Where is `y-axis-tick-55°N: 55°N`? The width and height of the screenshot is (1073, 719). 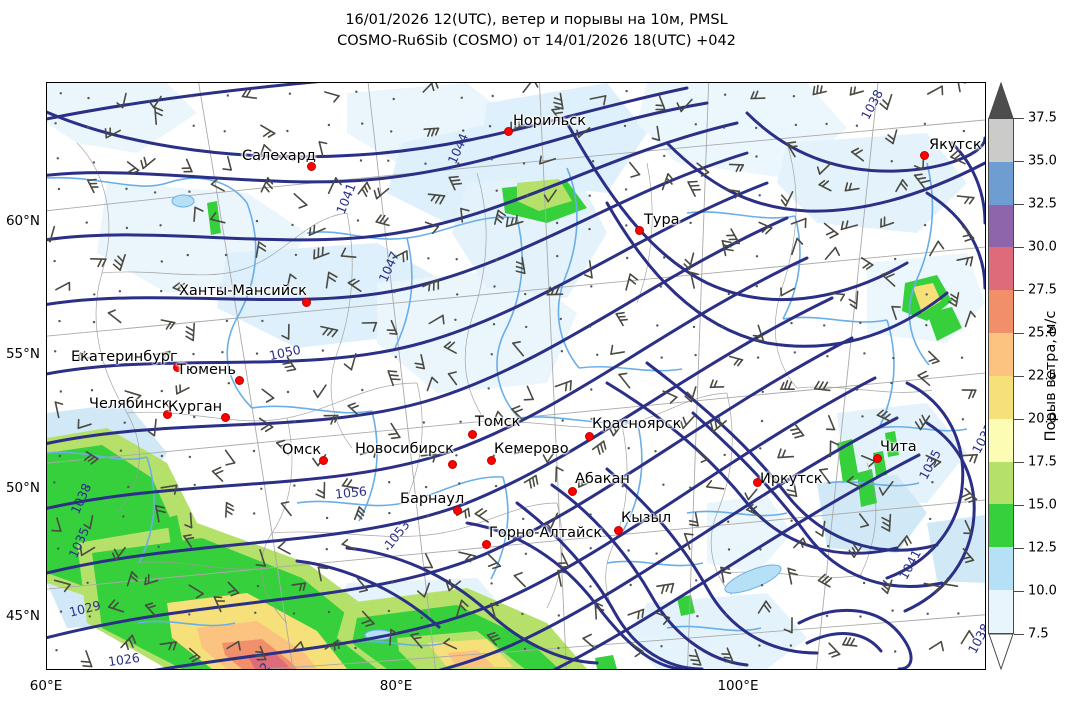
y-axis-tick-55°N: 55°N is located at coordinates (22, 354).